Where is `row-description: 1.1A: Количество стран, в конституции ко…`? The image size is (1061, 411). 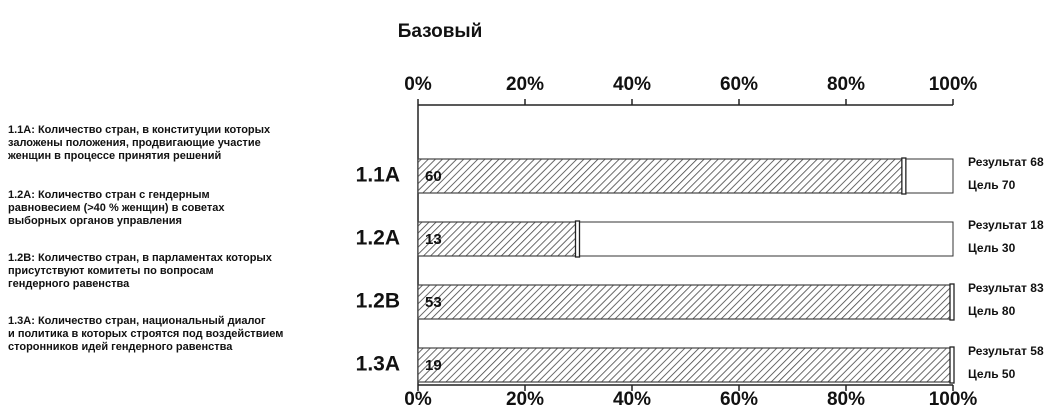 row-description: 1.1A: Количество стран, в конституции ко… is located at coordinates (139, 130).